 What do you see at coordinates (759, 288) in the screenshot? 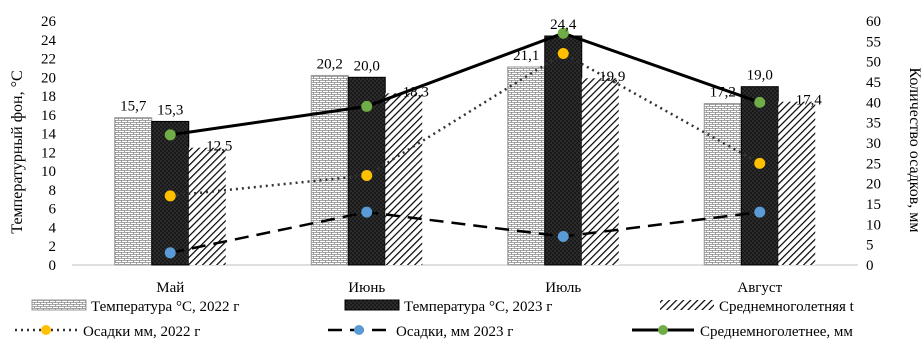
I see `x-tick-label: Август` at bounding box center [759, 288].